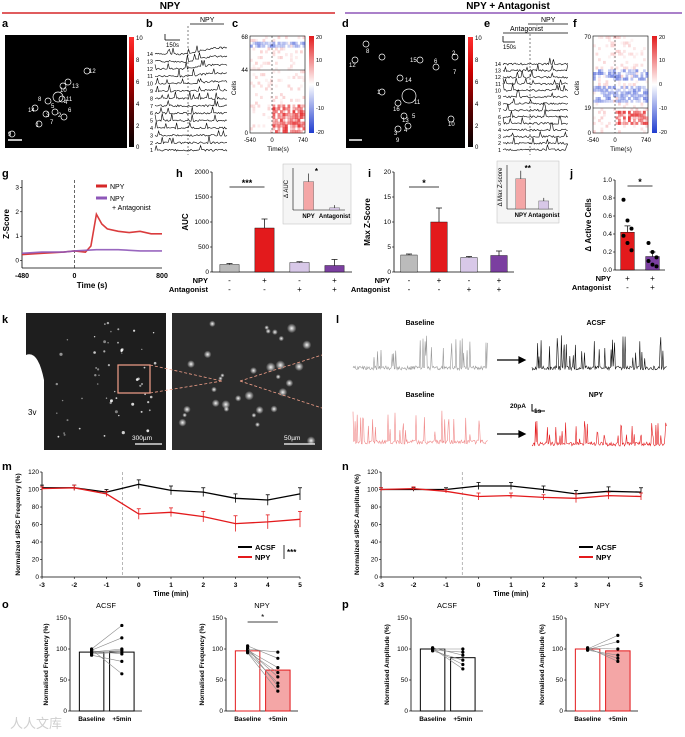 The height and width of the screenshot is (737, 685). What do you see at coordinates (599, 433) in the screenshot?
I see `sipsc-trace` at bounding box center [599, 433].